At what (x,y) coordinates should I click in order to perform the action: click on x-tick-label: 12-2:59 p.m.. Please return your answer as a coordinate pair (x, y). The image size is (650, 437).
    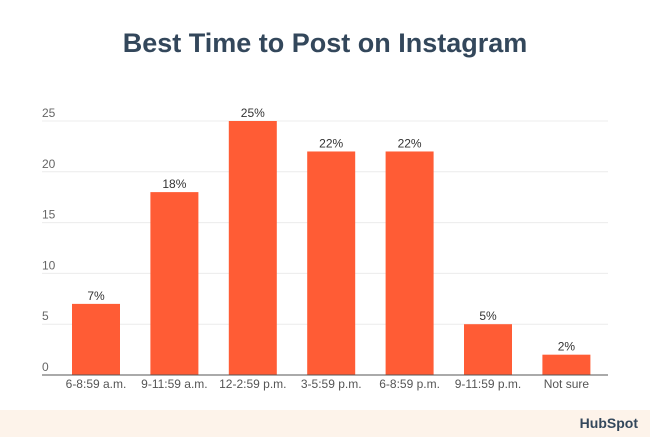
    Looking at the image, I should click on (252, 384).